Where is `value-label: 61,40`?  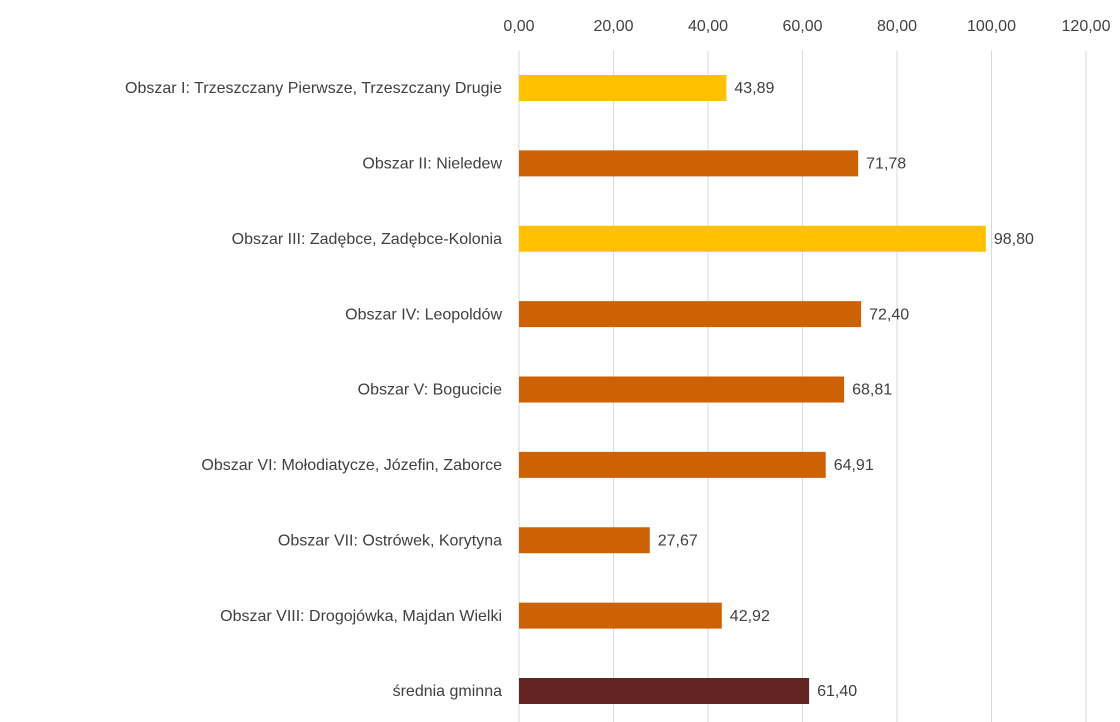
value-label: 61,40 is located at coordinates (837, 691).